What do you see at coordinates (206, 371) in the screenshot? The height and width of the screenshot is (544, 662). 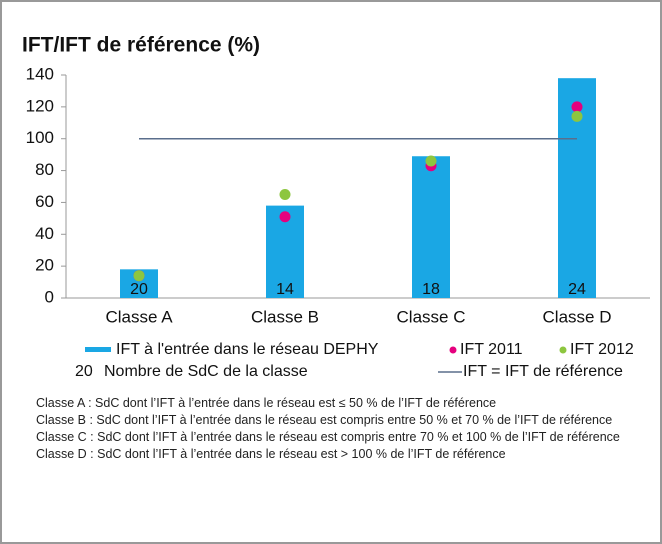 I see `legend-count-label: Nombre de SdC de la classe` at bounding box center [206, 371].